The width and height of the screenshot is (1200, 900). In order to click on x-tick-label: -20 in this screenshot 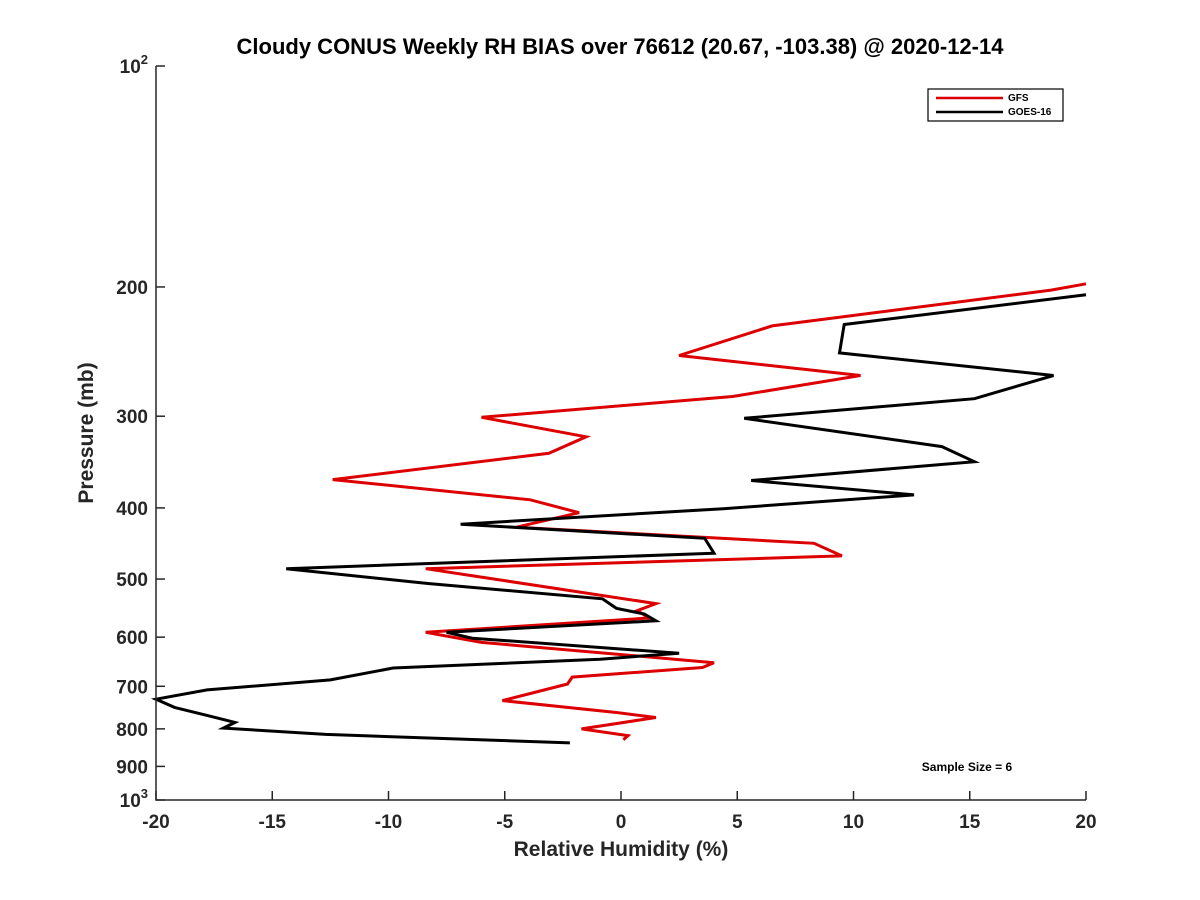, I will do `click(155, 822)`.